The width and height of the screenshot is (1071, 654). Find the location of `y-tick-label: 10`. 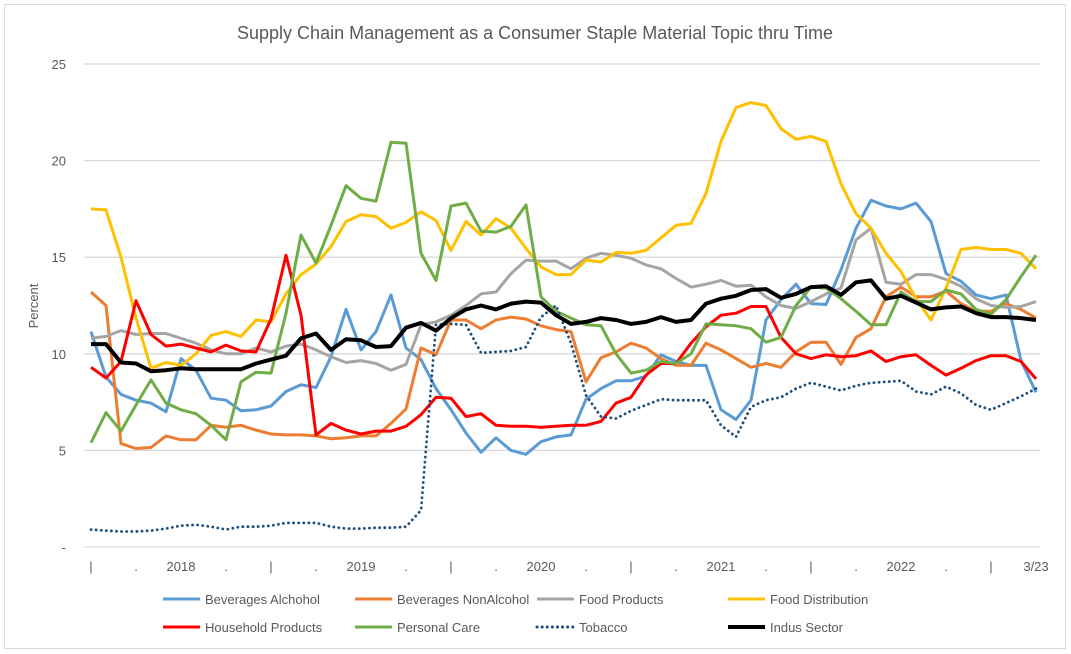

y-tick-label: 10 is located at coordinates (59, 354).